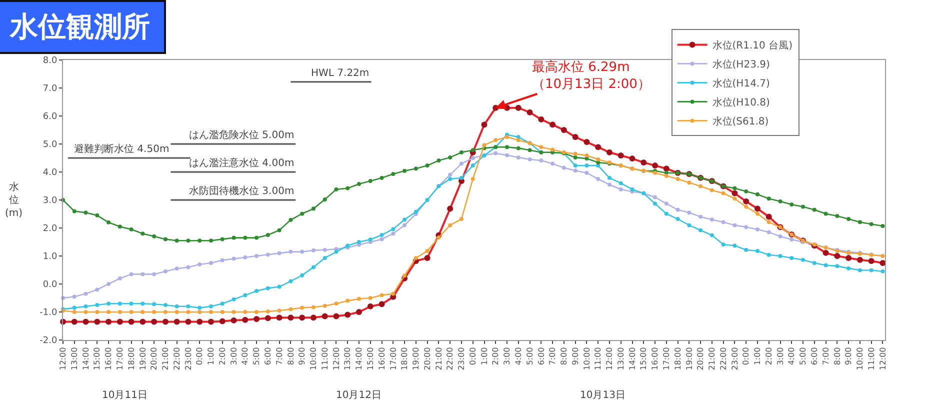  Describe the element at coordinates (50, 117) in the screenshot. I see `y-tick-label: 6.0` at that location.